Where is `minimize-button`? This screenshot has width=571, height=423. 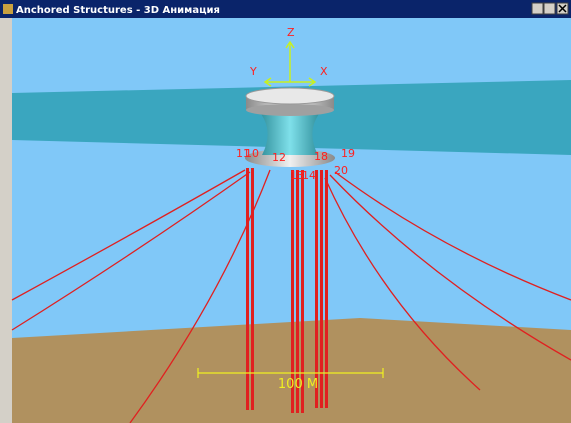 minimize-button is located at coordinates (537, 8).